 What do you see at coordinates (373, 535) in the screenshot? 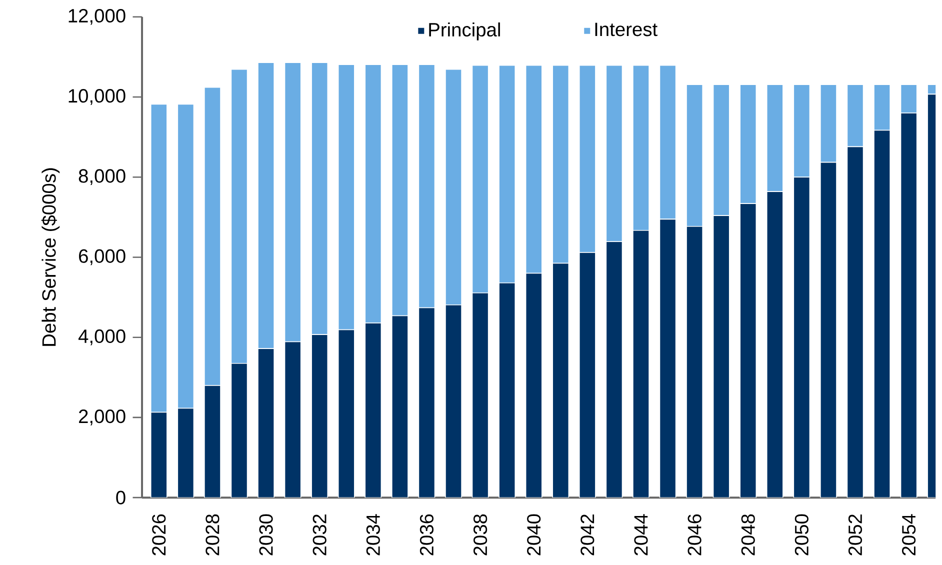
I see `x-tick-label: 2034` at bounding box center [373, 535].